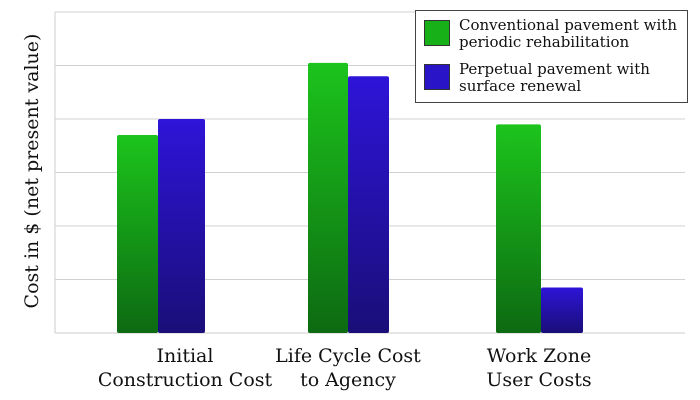 This screenshot has width=700, height=400. I want to click on x-tick-line: Work Zone, so click(539, 356).